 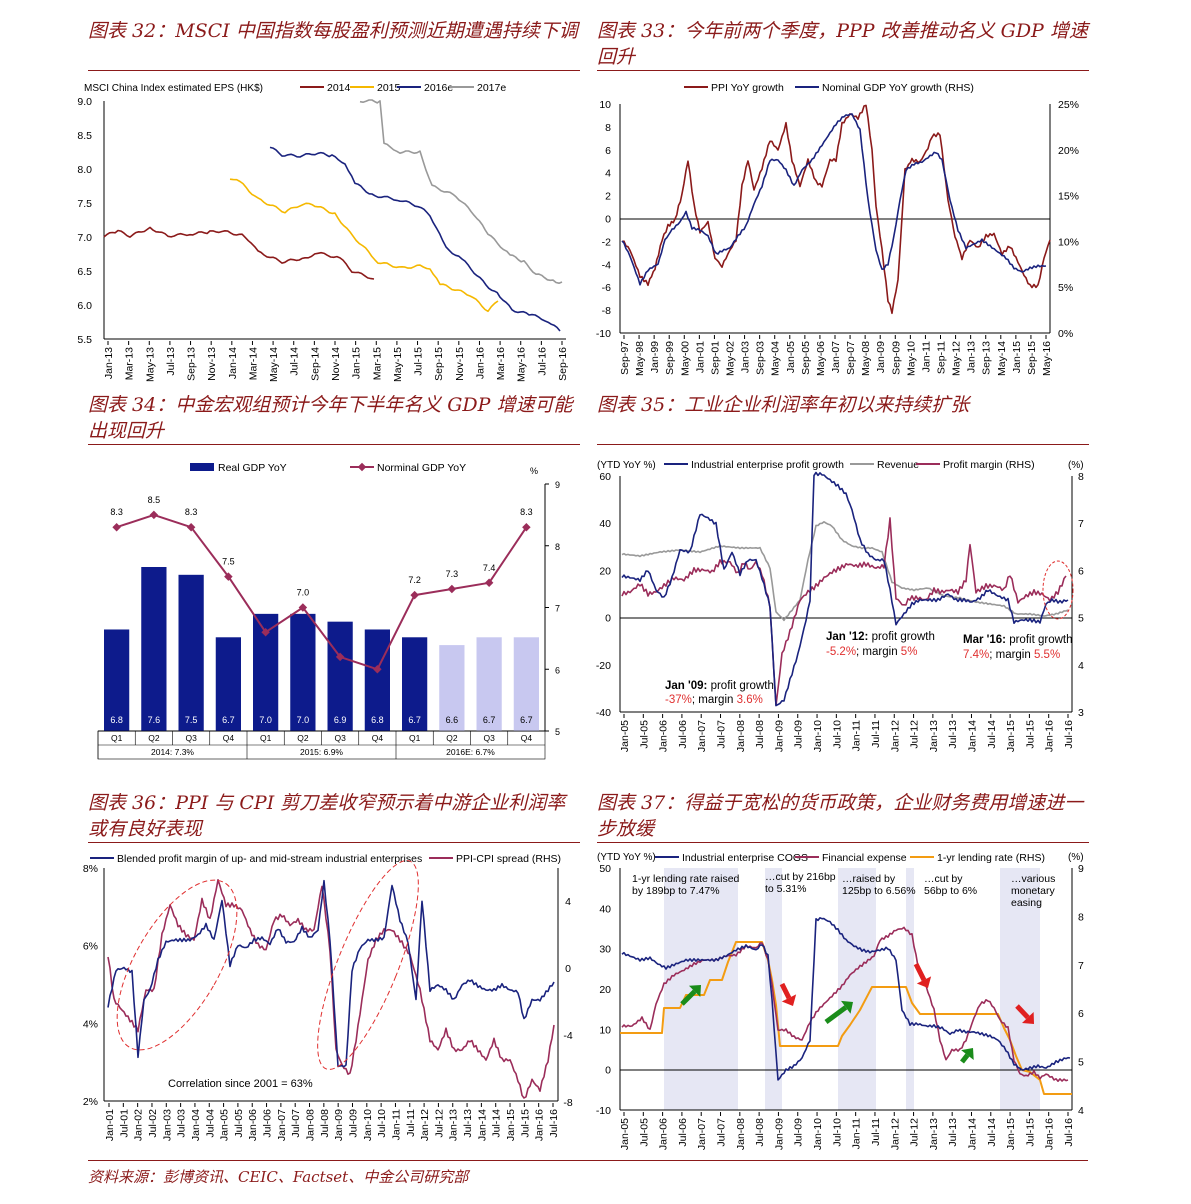 What do you see at coordinates (644, 734) in the screenshot?
I see `c35-xlabel: Jul-05` at bounding box center [644, 734].